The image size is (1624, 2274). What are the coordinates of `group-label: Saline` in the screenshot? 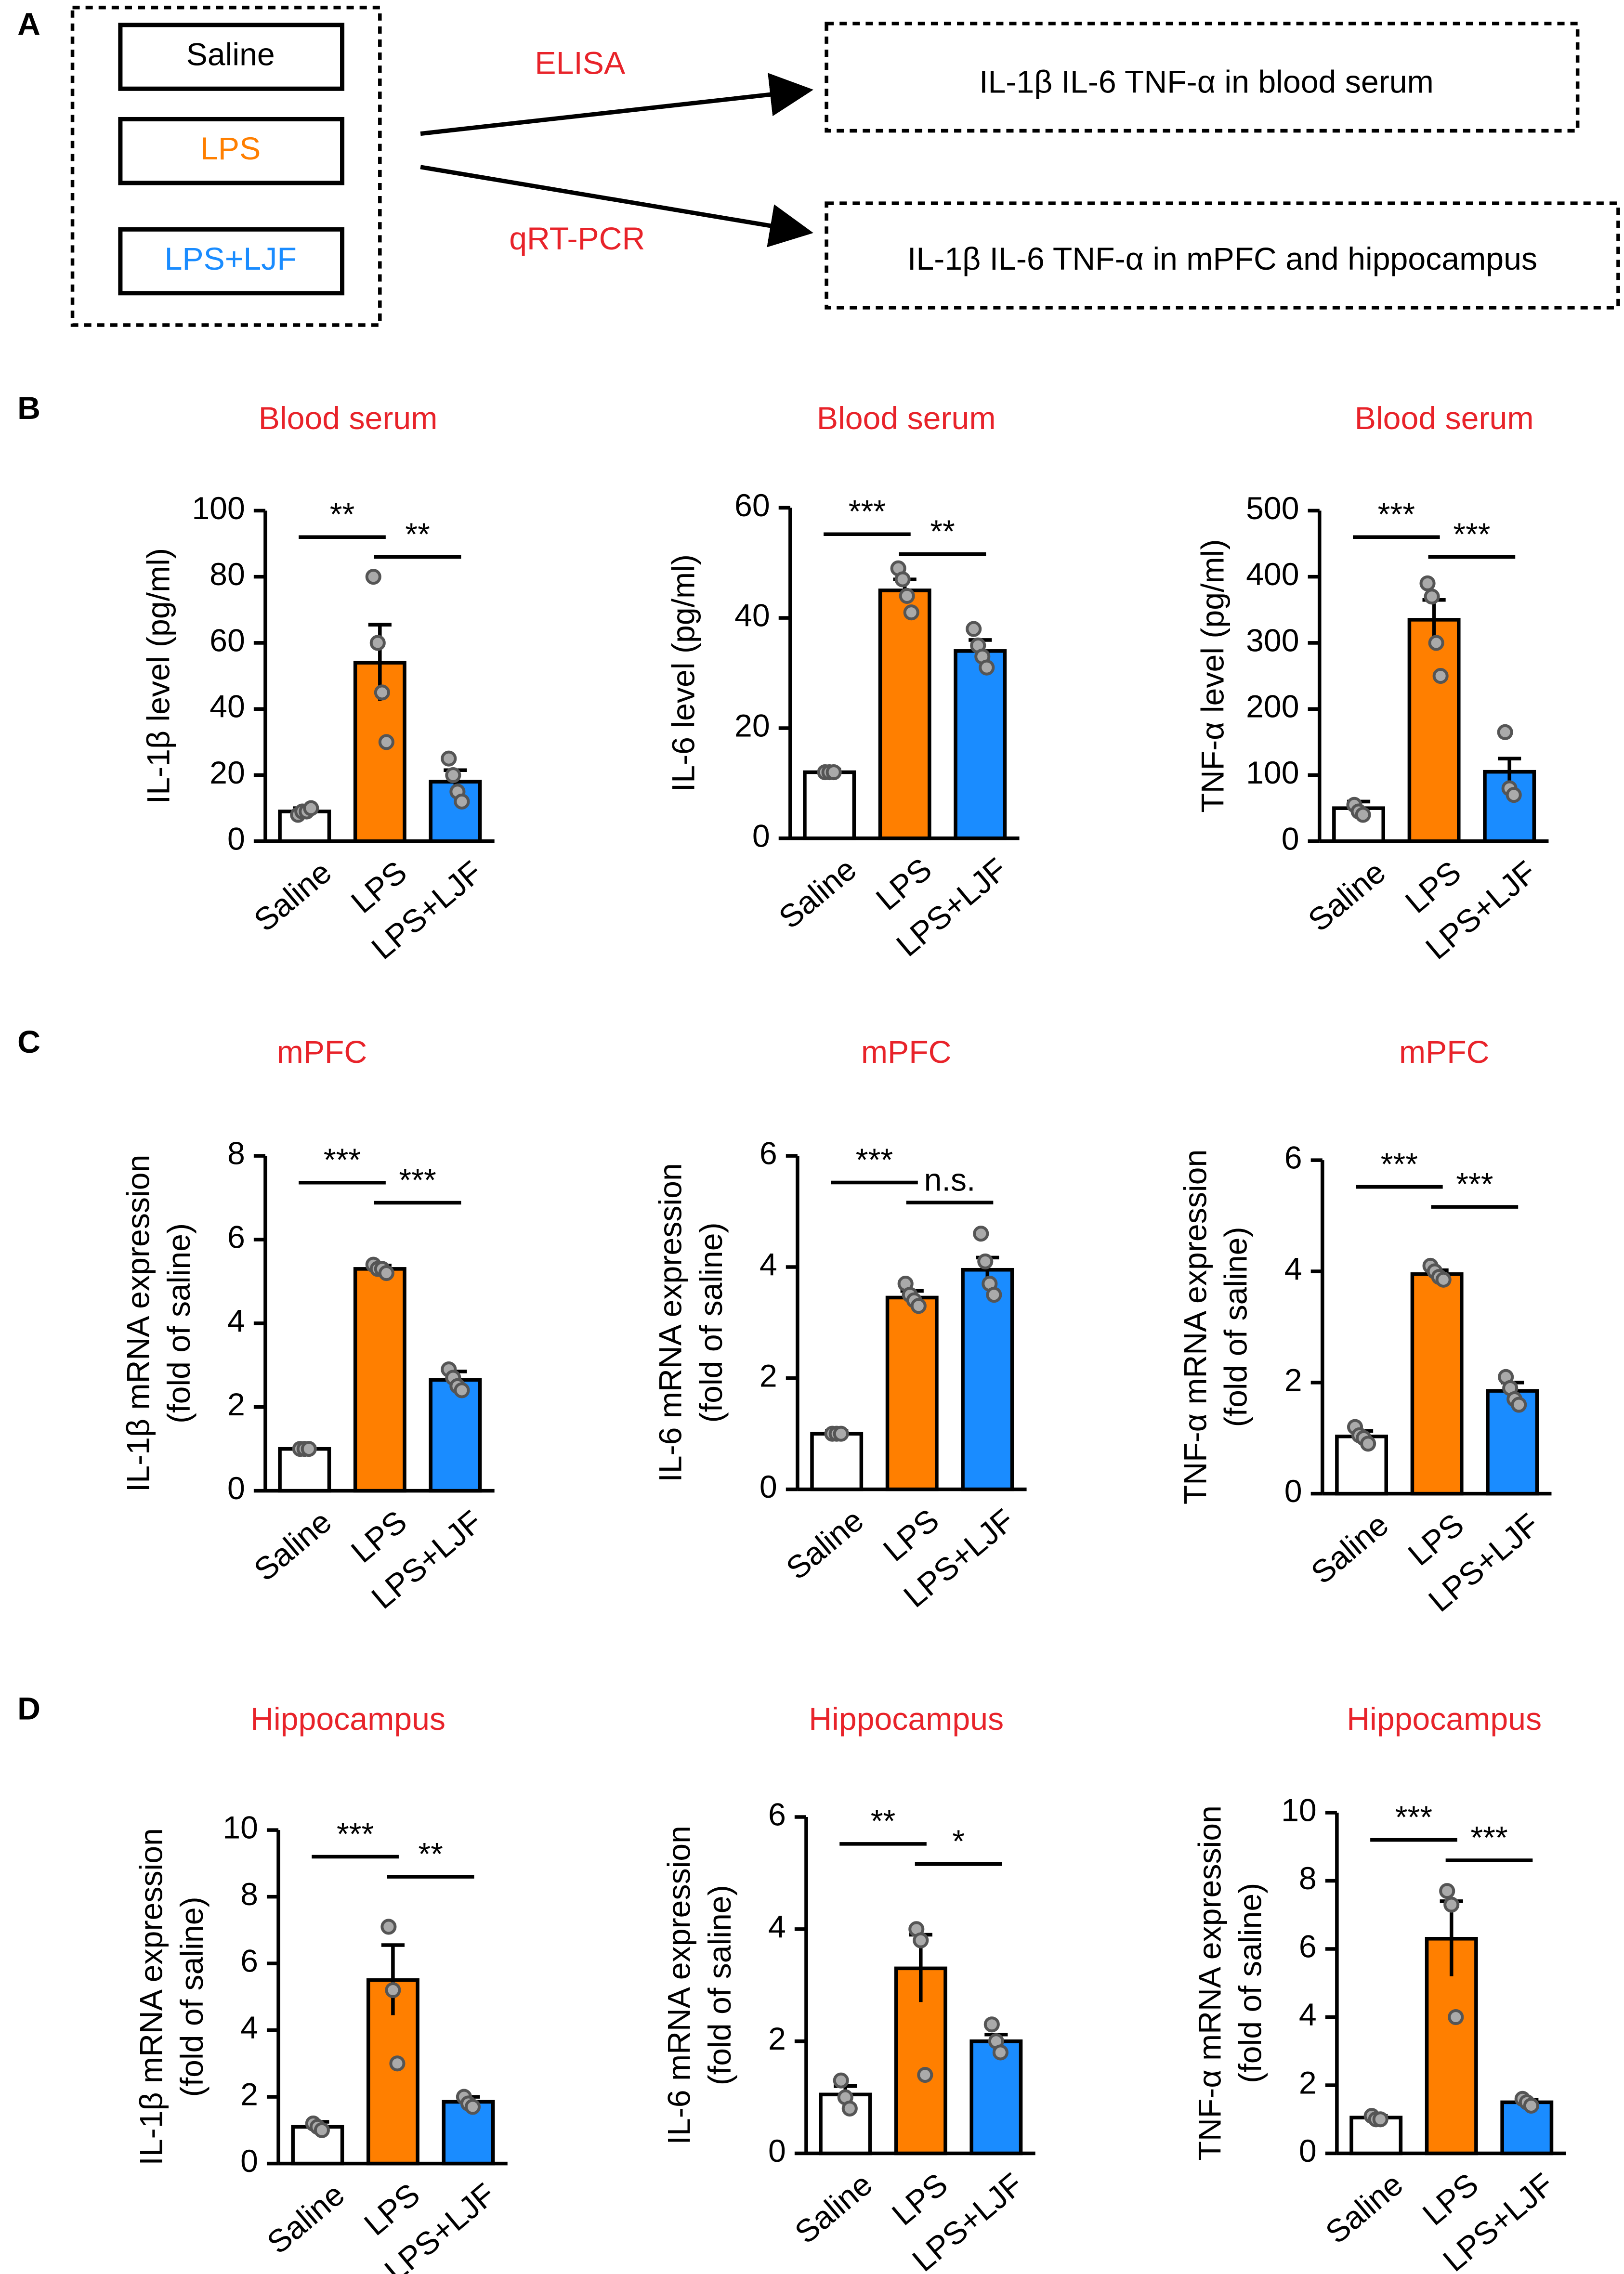 It's located at (230, 55).